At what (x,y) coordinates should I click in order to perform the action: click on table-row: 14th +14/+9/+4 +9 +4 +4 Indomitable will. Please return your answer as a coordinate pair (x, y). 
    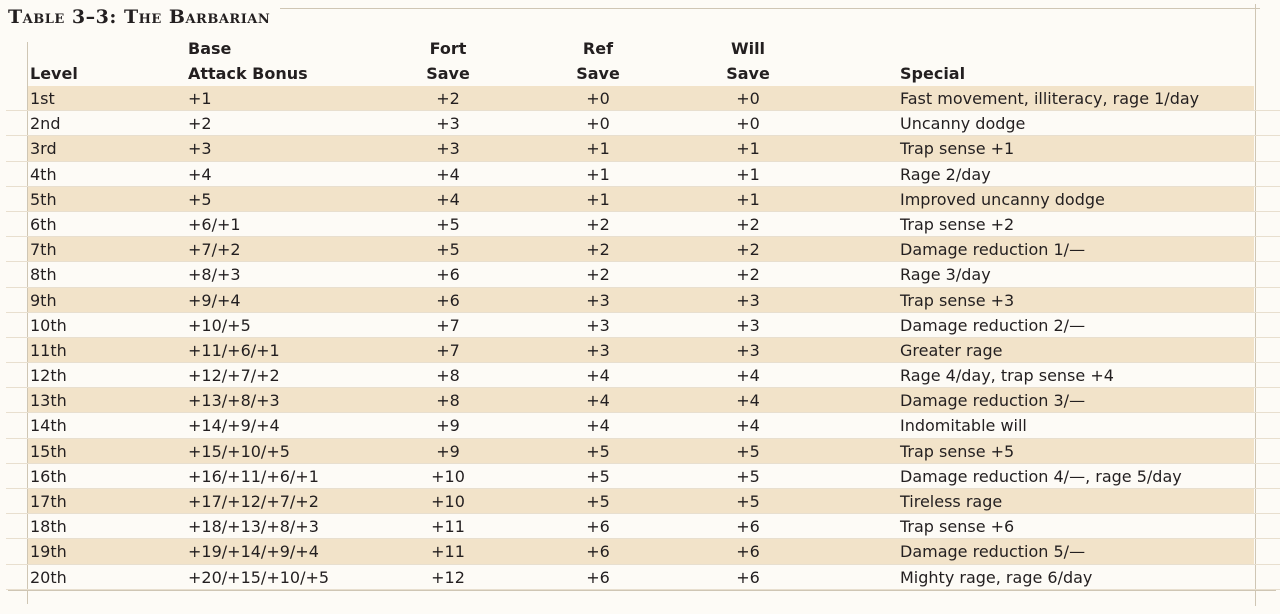
    Looking at the image, I should click on (643, 426).